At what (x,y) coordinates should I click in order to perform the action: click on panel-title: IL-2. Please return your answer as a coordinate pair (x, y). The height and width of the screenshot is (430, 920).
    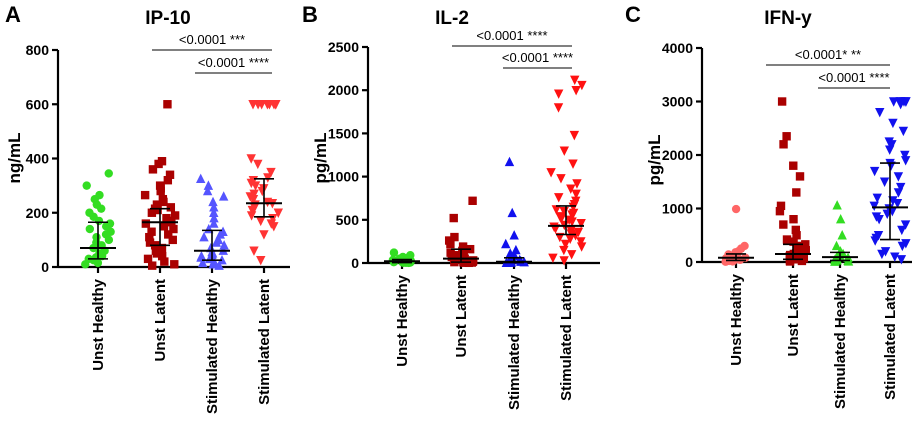
    Looking at the image, I should click on (452, 18).